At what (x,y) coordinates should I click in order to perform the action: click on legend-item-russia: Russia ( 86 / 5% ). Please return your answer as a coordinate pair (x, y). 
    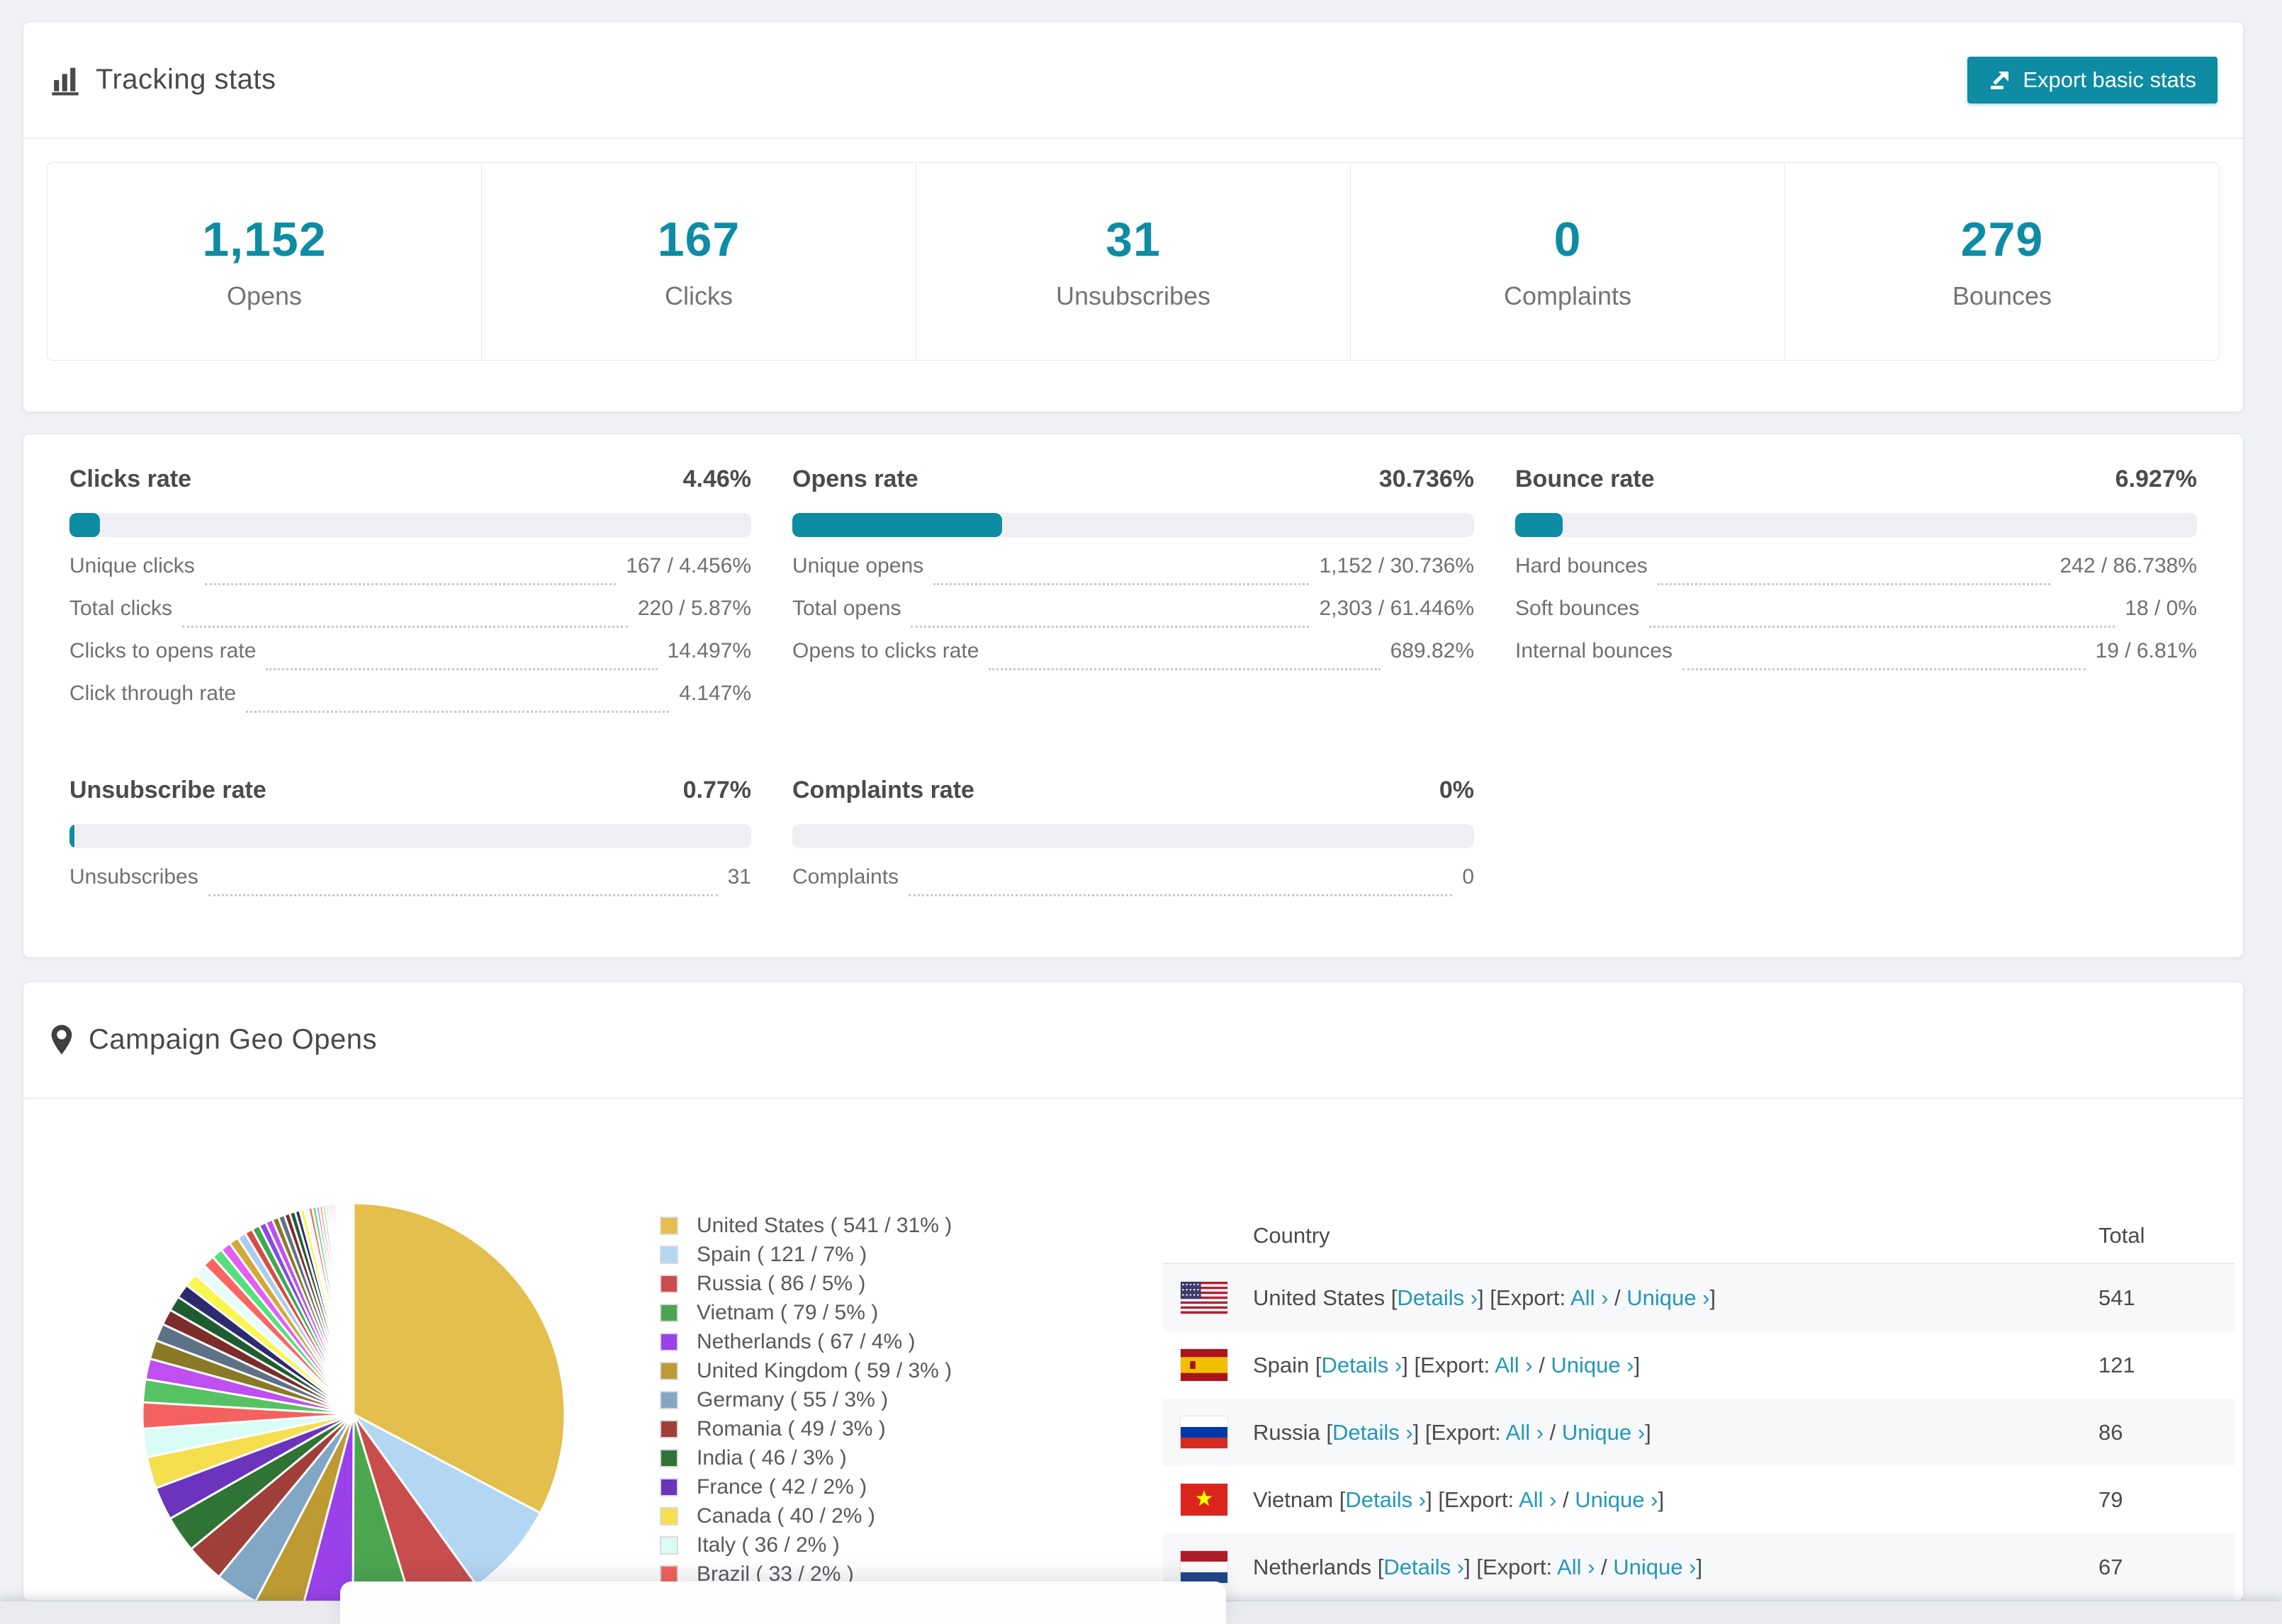
    Looking at the image, I should click on (806, 1284).